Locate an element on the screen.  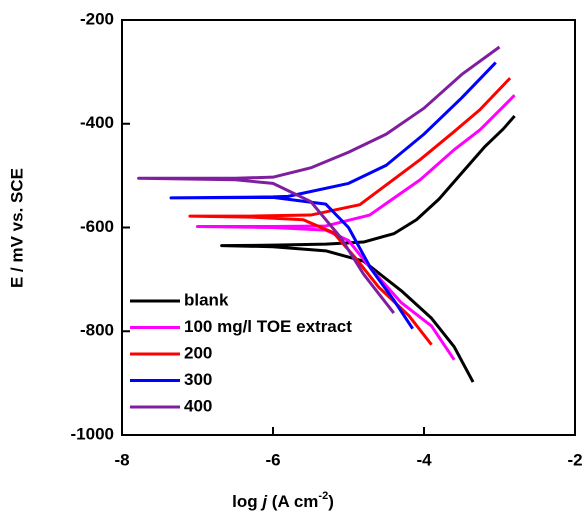
legend-label: 100 mg/l TOE extract is located at coordinates (268, 326).